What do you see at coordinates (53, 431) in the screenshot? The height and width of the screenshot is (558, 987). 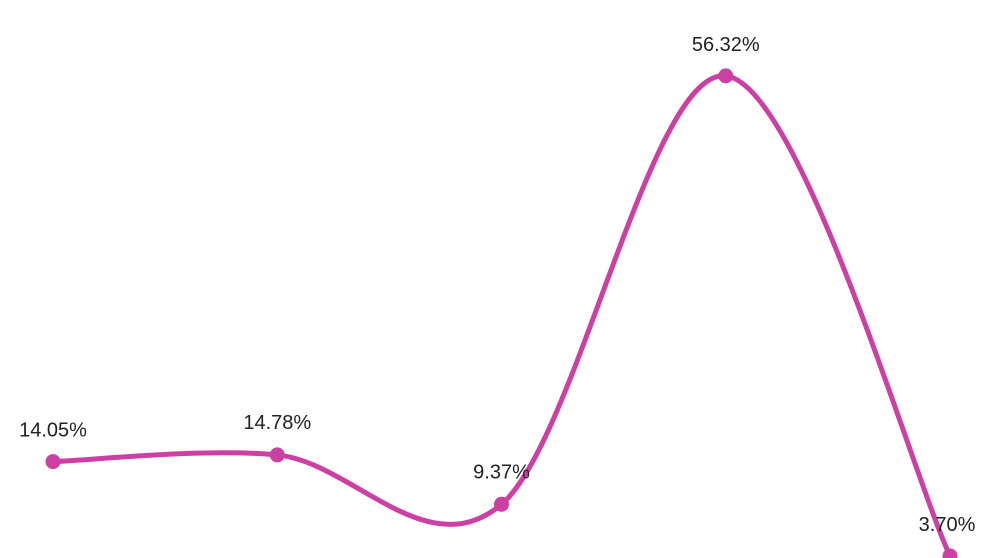 I see `data-label: 14.05%` at bounding box center [53, 431].